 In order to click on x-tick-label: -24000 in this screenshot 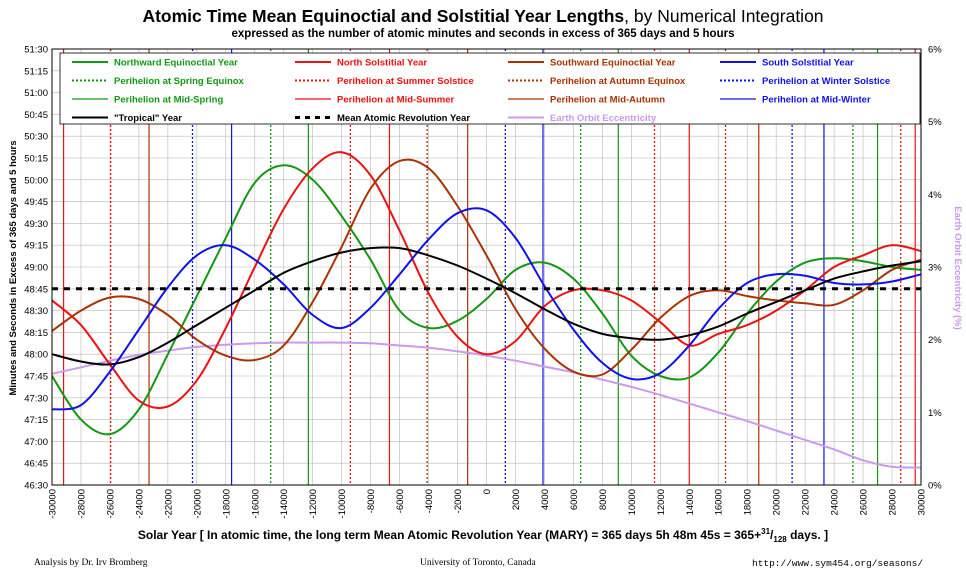, I will do `click(139, 504)`.